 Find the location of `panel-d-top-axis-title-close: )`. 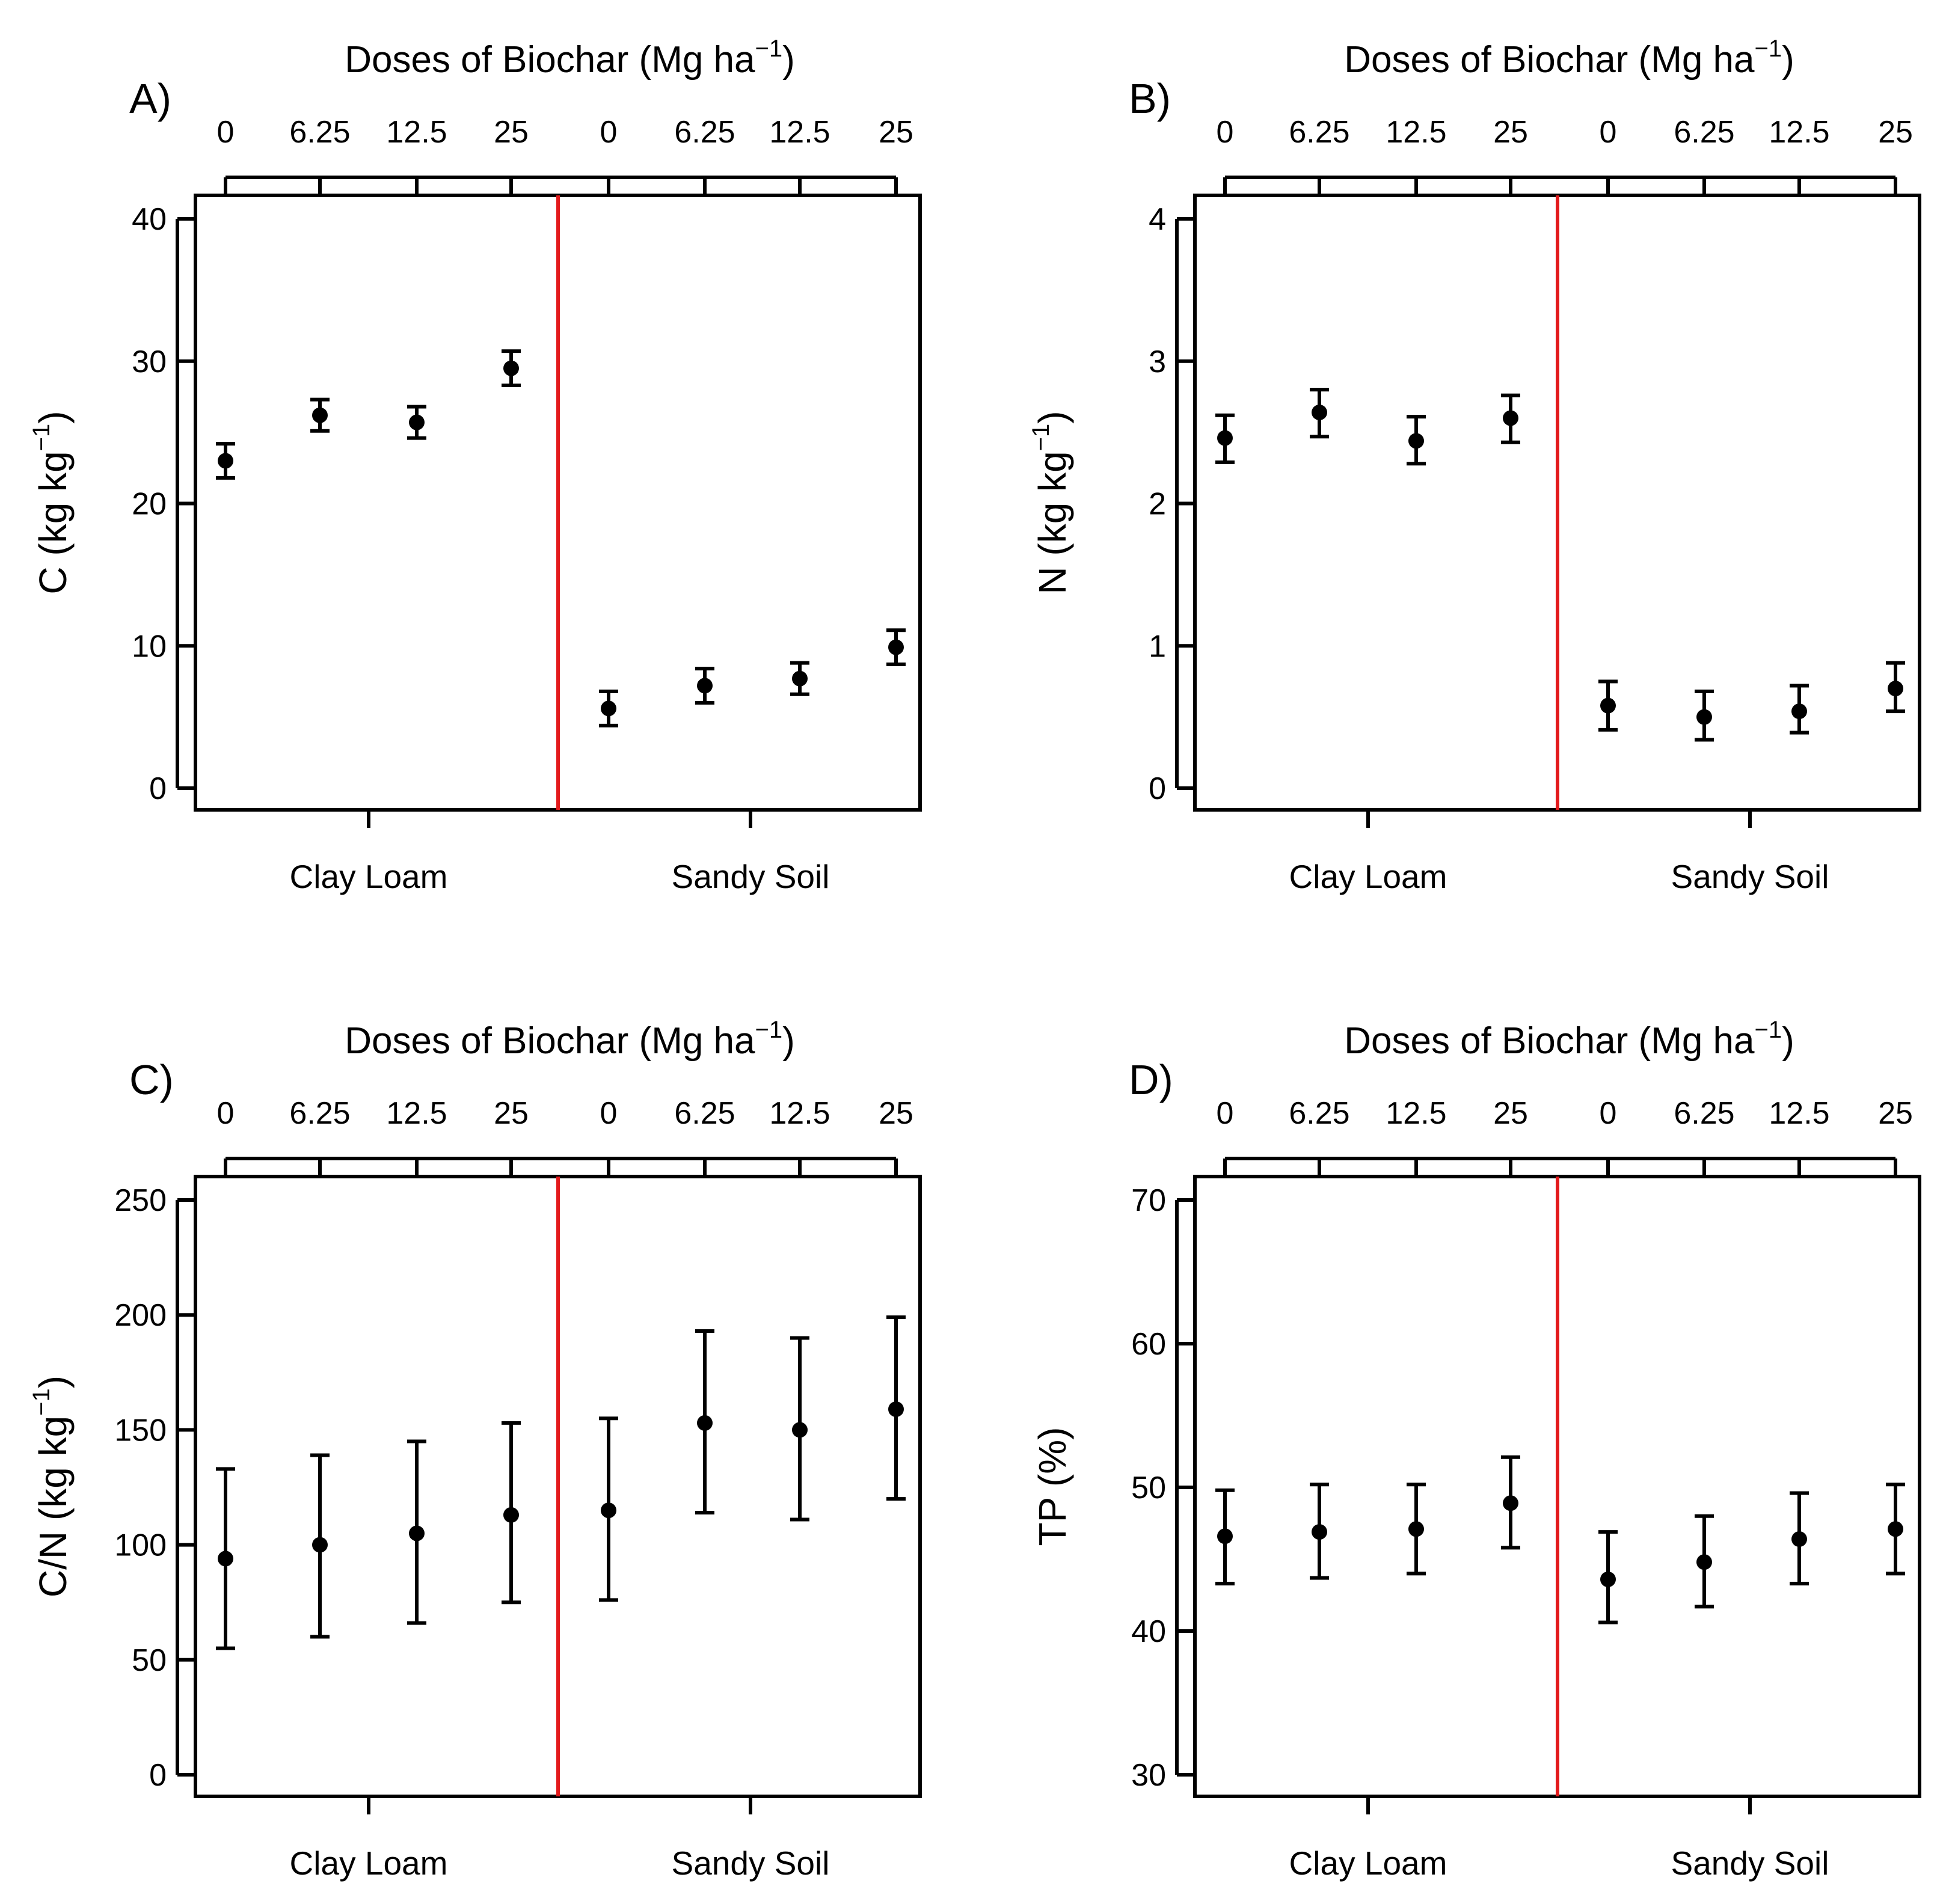

panel-d-top-axis-title-close: ) is located at coordinates (1788, 1041).